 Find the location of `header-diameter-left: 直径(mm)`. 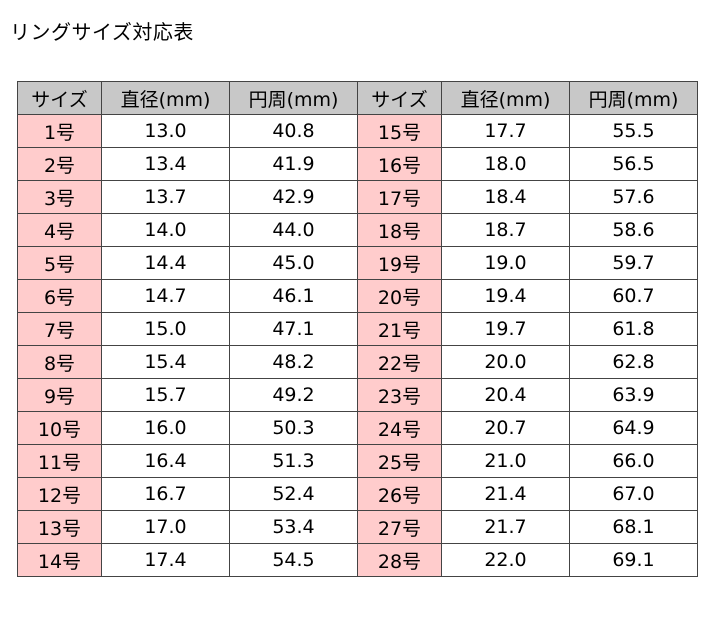

header-diameter-left: 直径(mm) is located at coordinates (165, 98).